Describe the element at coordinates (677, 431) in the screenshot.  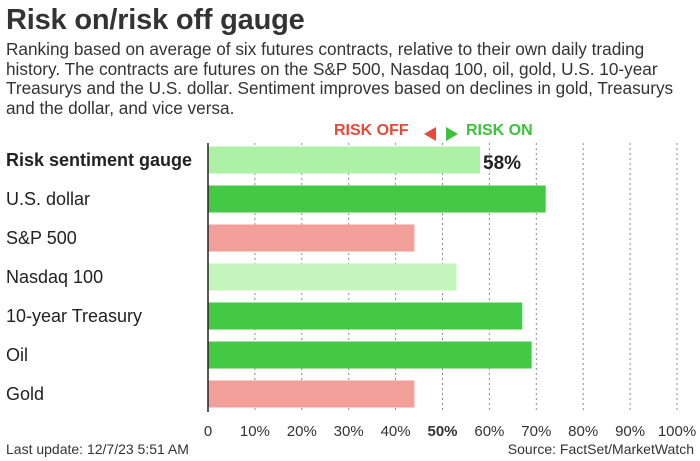
I see `x-tick-label: 100%` at that location.